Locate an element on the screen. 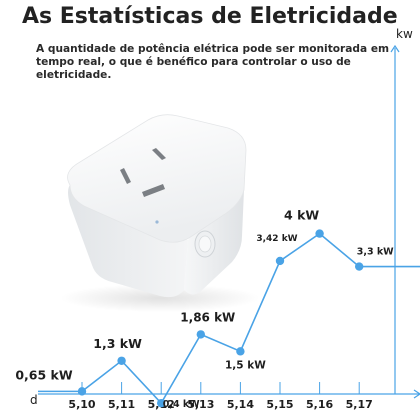 This screenshot has width=420, height=420. x-tick-label: 5,10 is located at coordinates (81, 404).